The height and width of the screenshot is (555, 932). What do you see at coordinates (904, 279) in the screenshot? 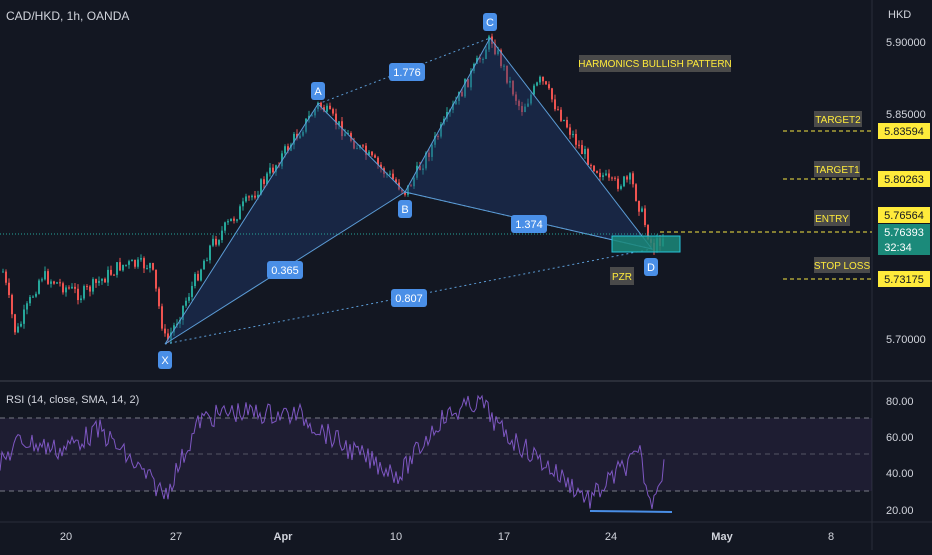
I see `price-badge-stop-loss: 5.73175` at bounding box center [904, 279].